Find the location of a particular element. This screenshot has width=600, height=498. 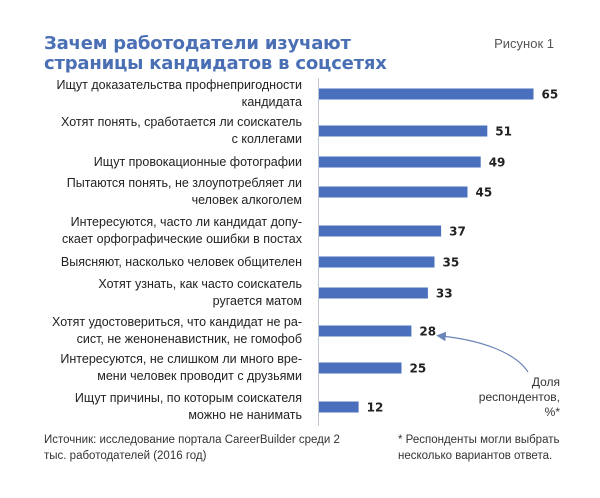

category-label-line: Ищут причины, по которым соискателя is located at coordinates (188, 398).